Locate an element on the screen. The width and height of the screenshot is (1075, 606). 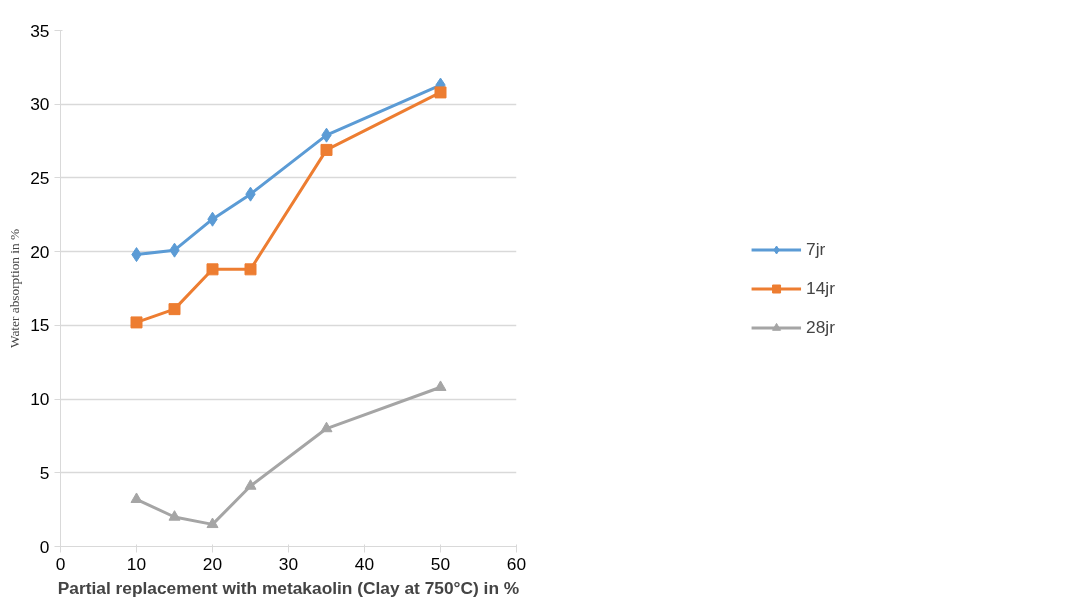
y-tick-label: 5 is located at coordinates (44, 472).